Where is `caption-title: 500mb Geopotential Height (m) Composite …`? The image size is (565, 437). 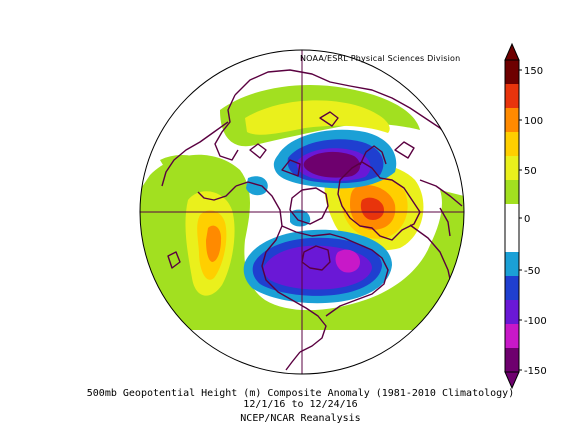 caption-title: 500mb Geopotential Height (m) Composite … is located at coordinates (300, 393).